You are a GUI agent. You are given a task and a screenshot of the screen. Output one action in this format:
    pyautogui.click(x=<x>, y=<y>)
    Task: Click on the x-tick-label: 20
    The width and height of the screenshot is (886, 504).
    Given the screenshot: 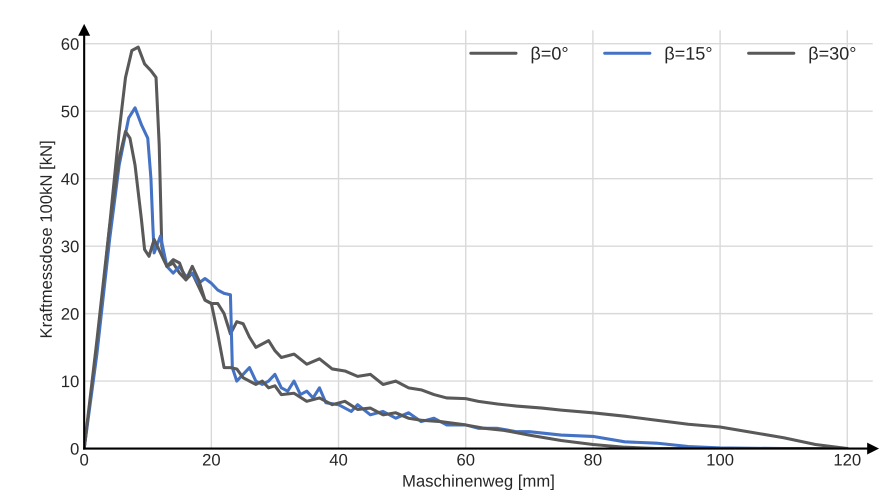 What is the action you would take?
    pyautogui.click(x=211, y=460)
    